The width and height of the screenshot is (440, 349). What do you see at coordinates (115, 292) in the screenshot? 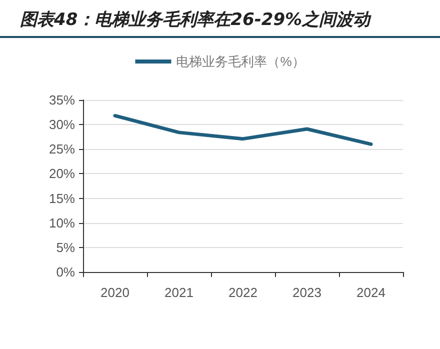
I see `x-tick-label: 2020` at bounding box center [115, 292].